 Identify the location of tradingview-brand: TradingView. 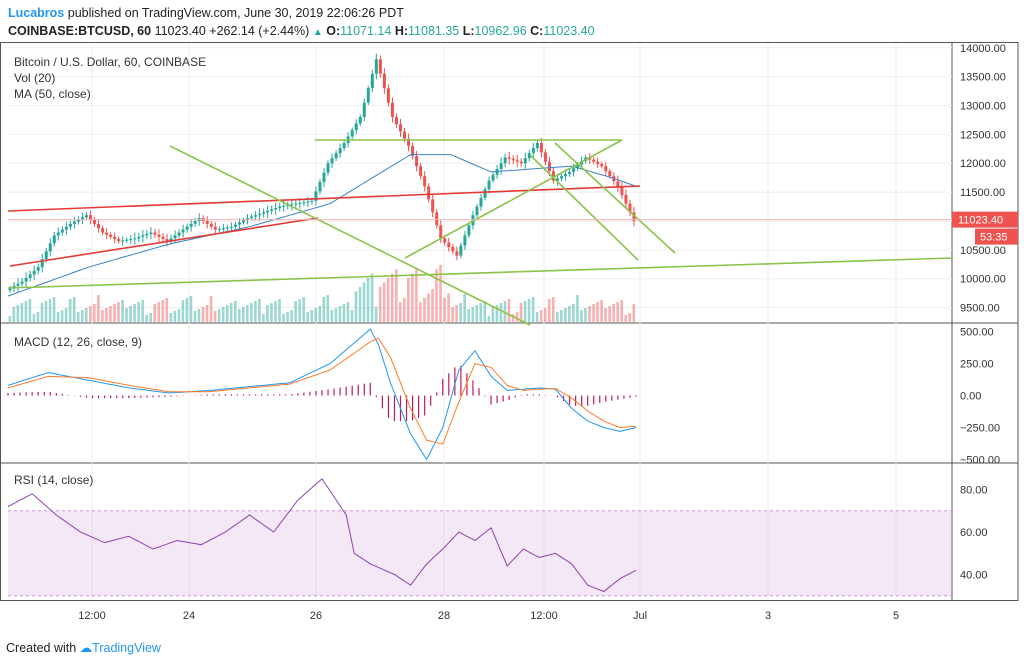
(126, 648).